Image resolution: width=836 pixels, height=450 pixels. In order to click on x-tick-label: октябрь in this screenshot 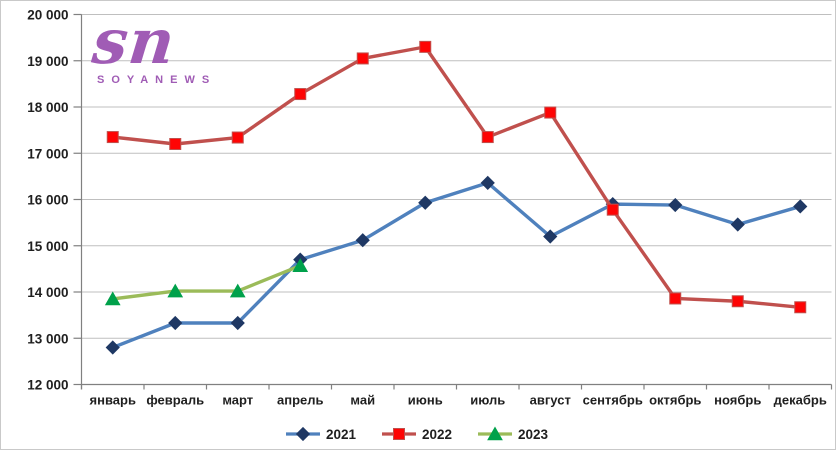, I will do `click(675, 400)`.